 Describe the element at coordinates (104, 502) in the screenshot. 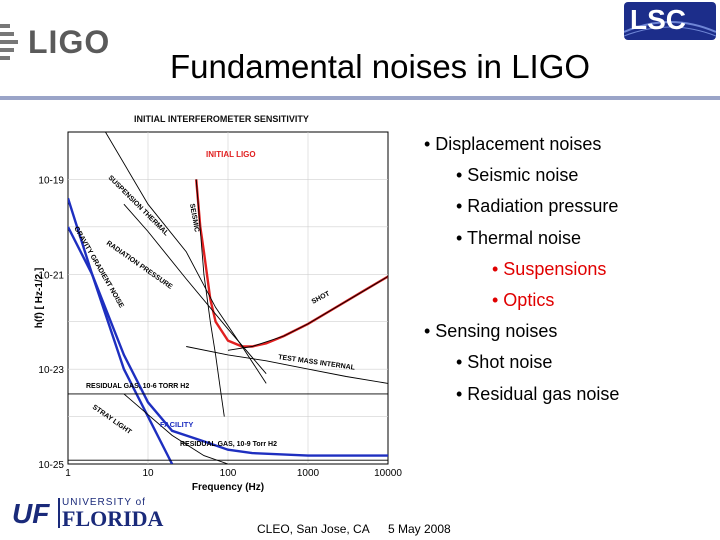

I see `uf-logo-university: UNIVERSITY of` at that location.